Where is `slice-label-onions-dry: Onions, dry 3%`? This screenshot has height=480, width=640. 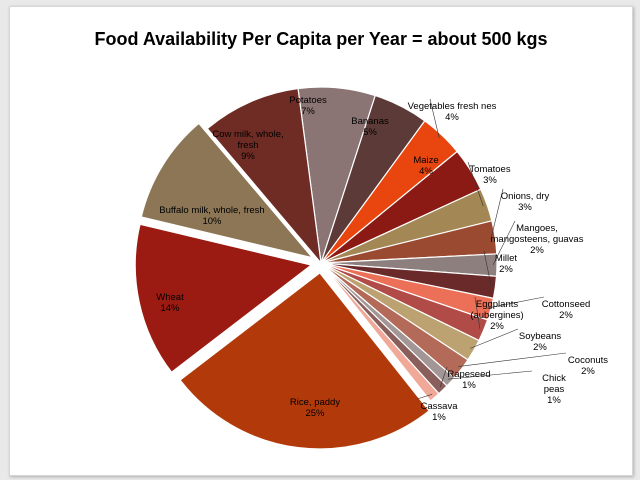
slice-label-onions-dry: Onions, dry 3% is located at coordinates (525, 202).